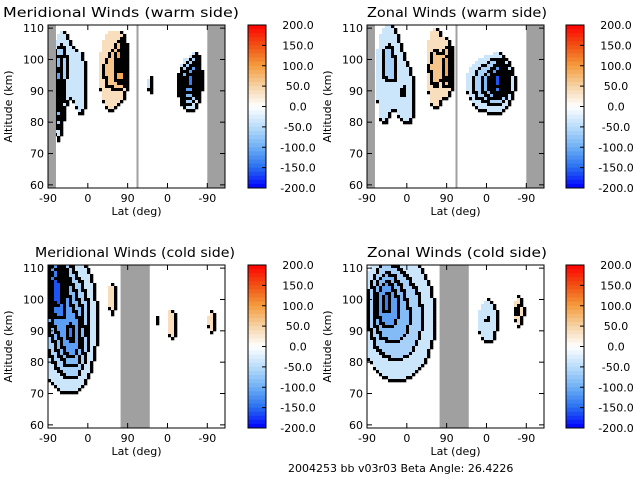  I want to click on footer-caption: 2004253 bb v03r03 Beta Angle: 26.4226, so click(400, 468).